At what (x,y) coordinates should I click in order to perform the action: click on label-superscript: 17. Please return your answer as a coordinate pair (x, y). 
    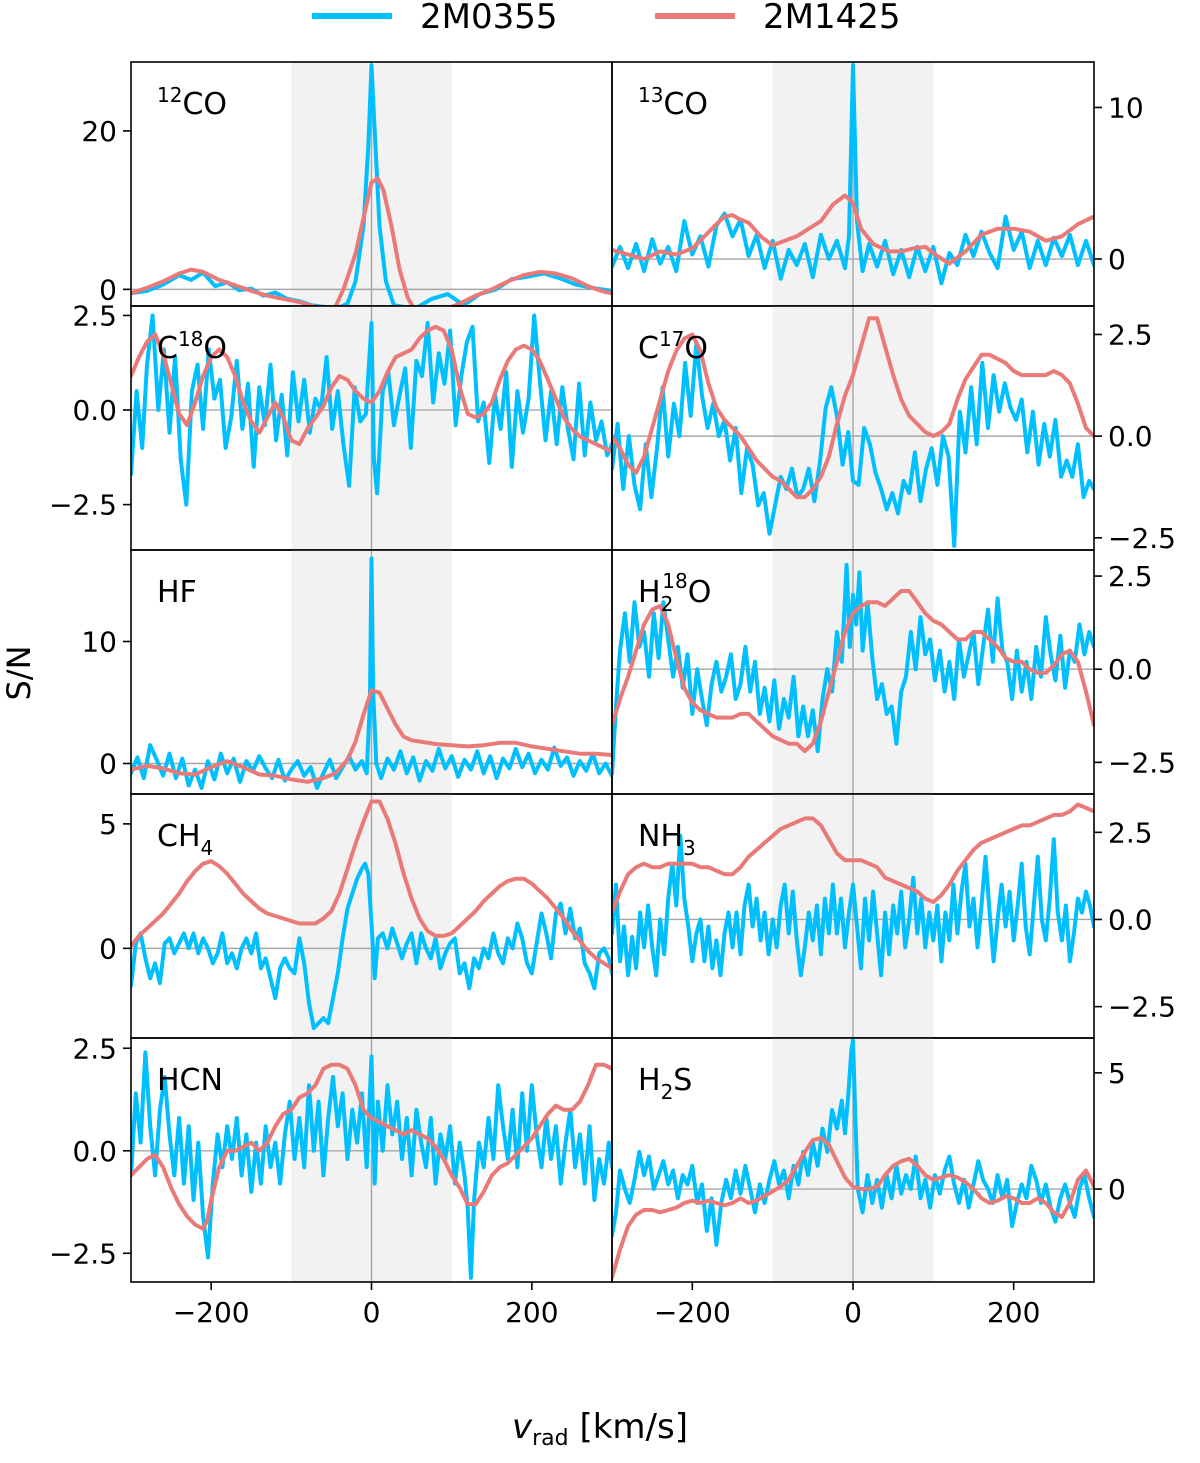
    Looking at the image, I should click on (671, 339).